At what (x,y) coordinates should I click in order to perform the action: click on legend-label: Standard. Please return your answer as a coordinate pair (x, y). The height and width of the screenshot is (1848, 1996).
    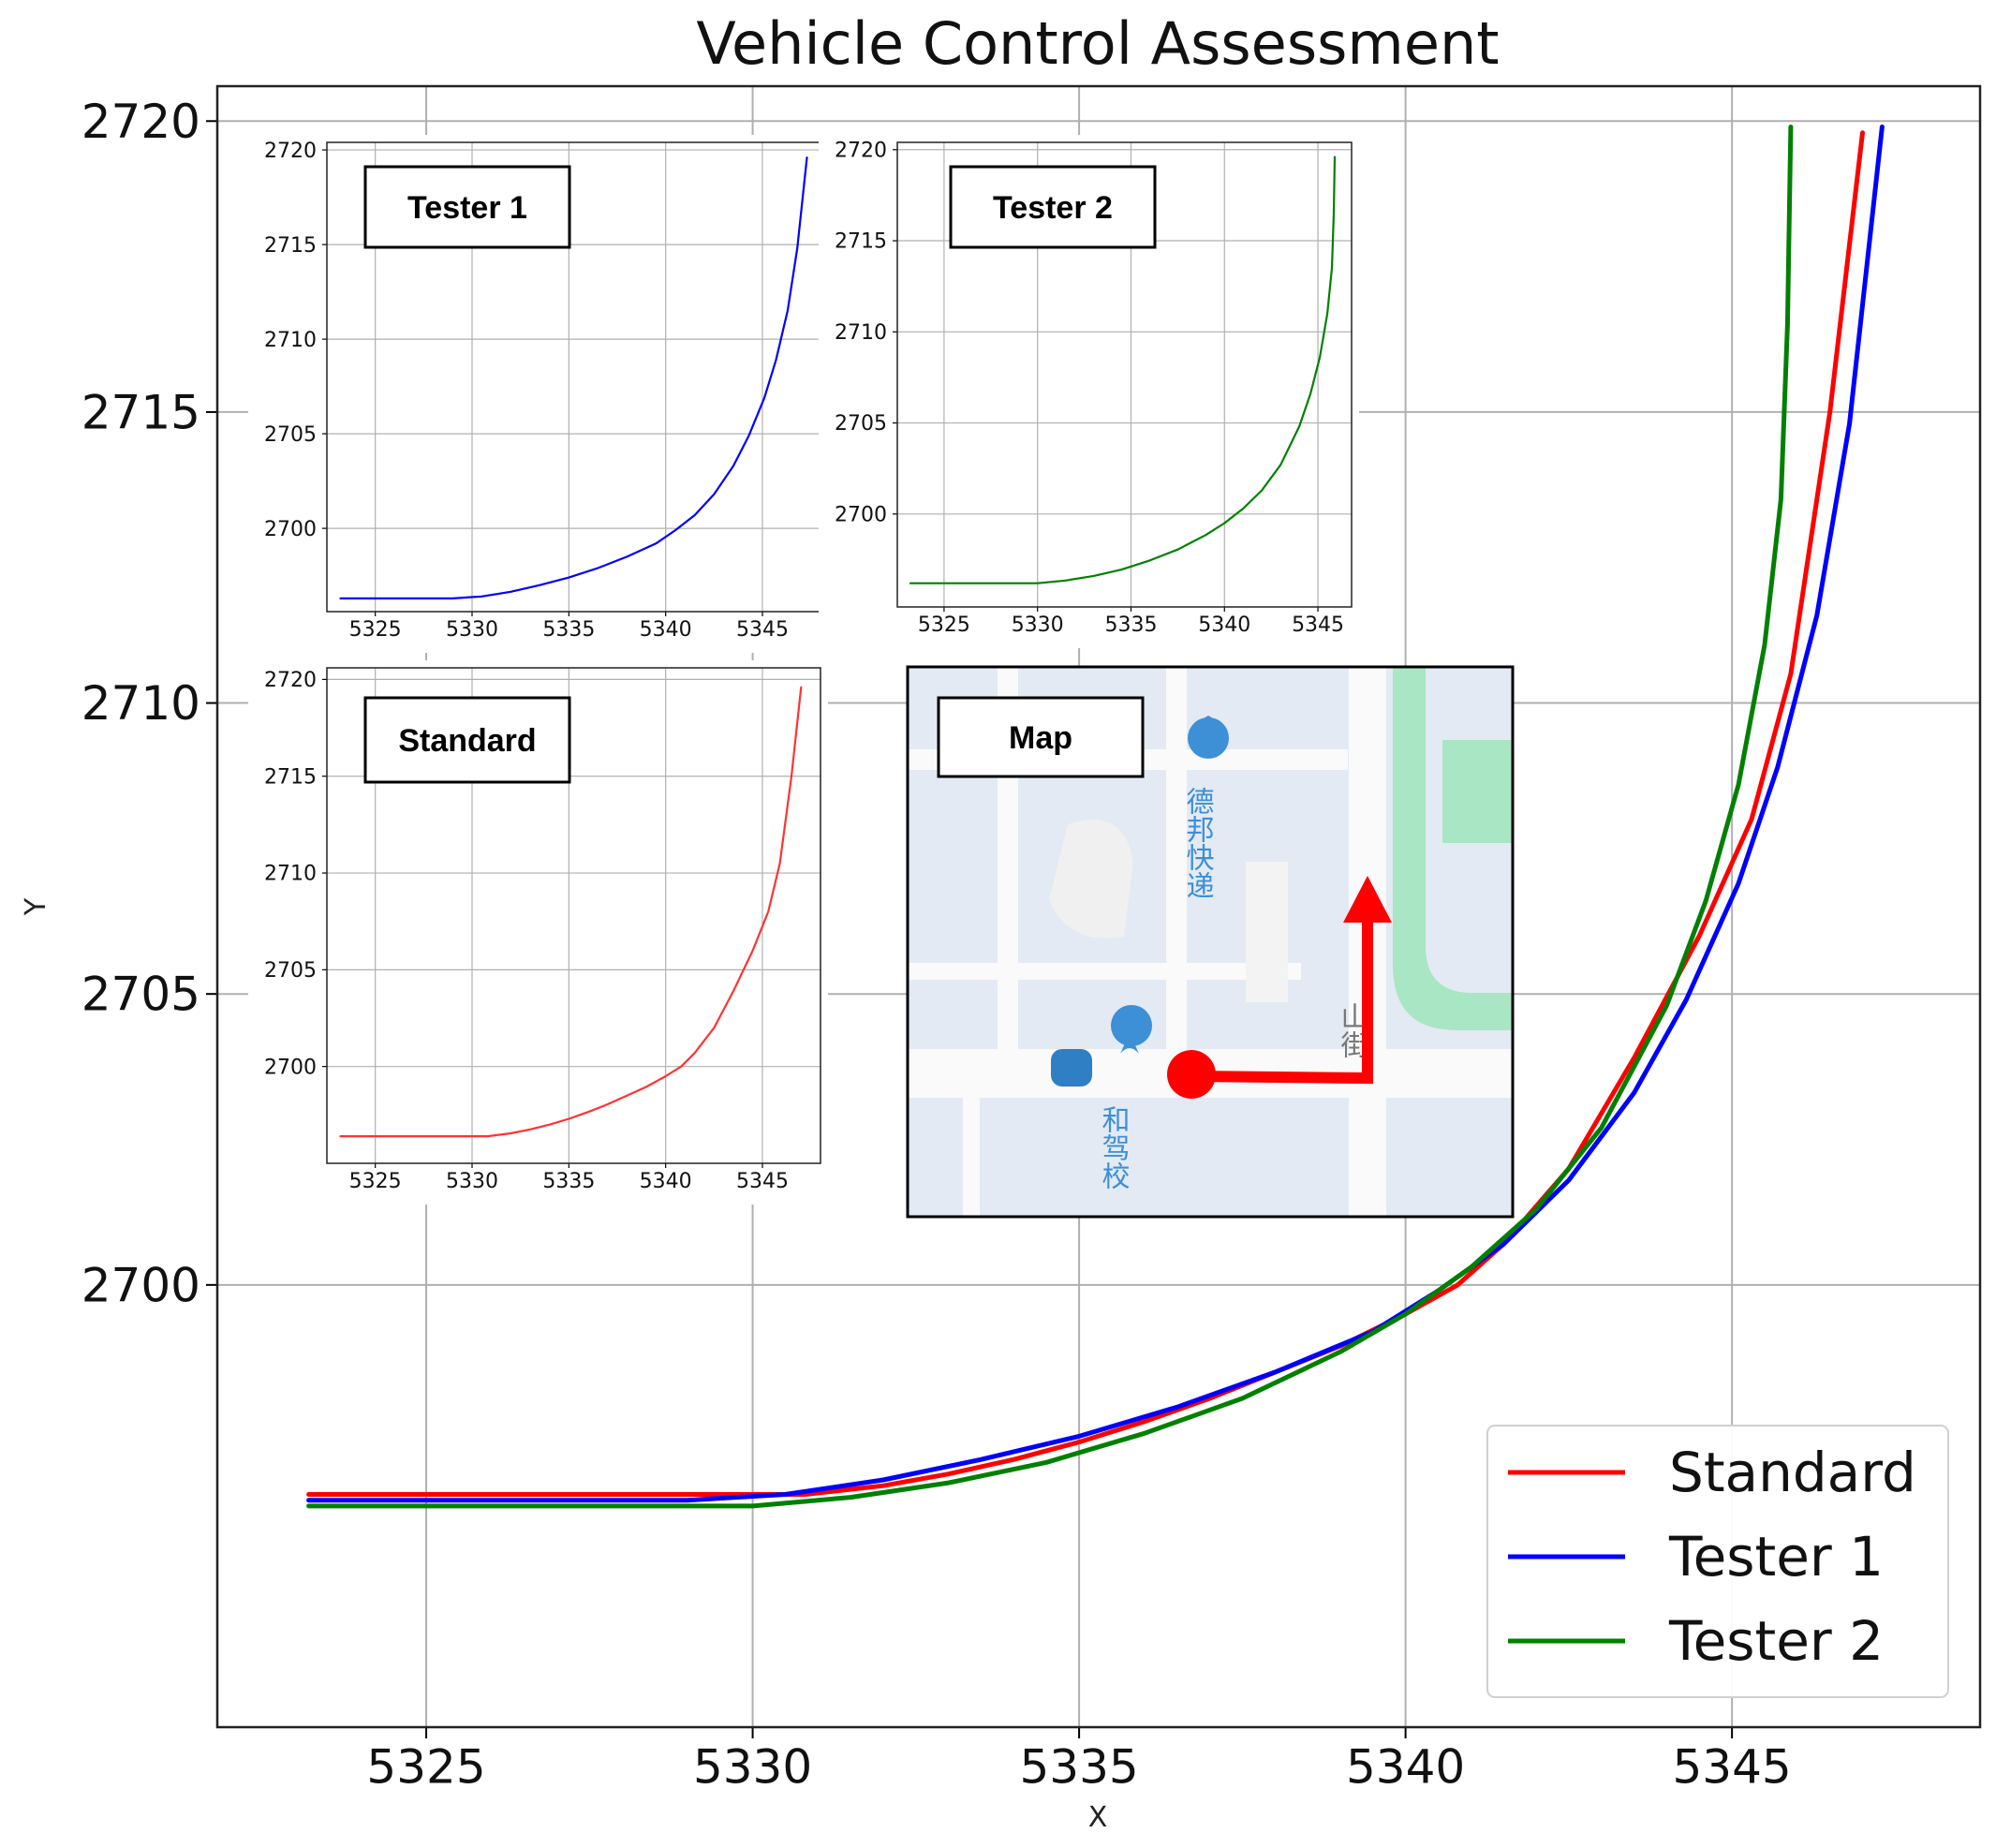
    Looking at the image, I should click on (1792, 1473).